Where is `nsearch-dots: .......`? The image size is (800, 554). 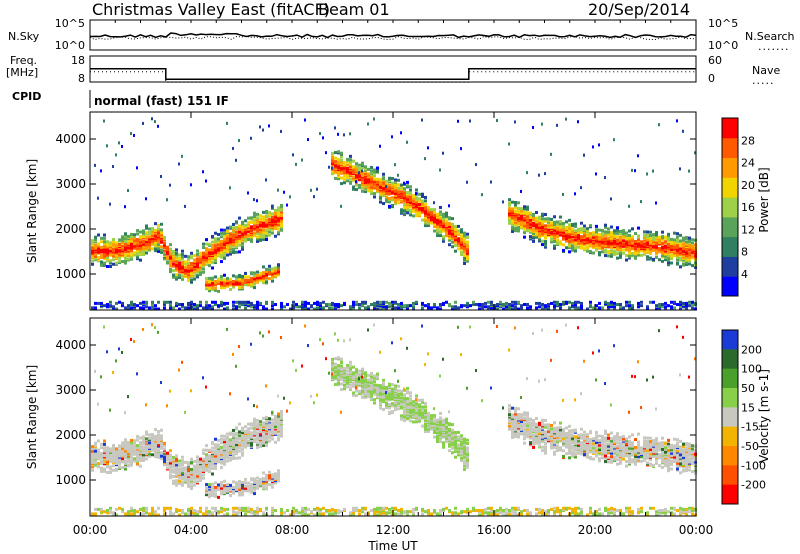 nsearch-dots: ....... is located at coordinates (774, 46).